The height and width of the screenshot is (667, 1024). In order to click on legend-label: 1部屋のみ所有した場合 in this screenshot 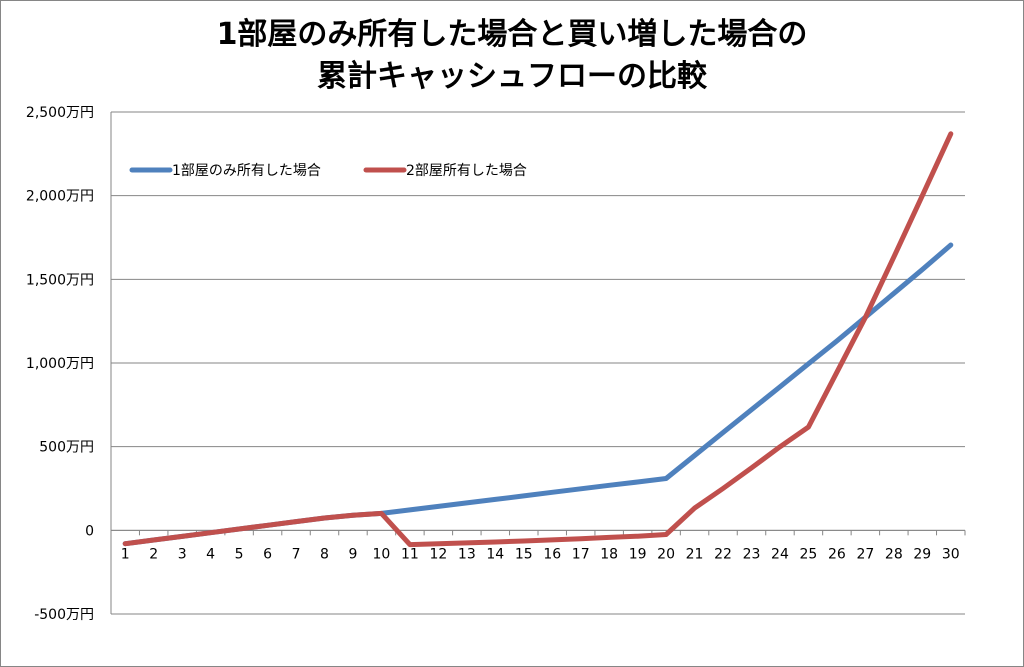, I will do `click(246, 171)`.